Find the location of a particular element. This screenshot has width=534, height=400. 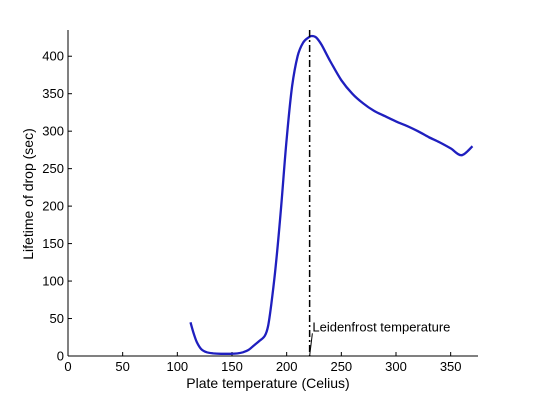

annotation-pointer is located at coordinates (311, 345).